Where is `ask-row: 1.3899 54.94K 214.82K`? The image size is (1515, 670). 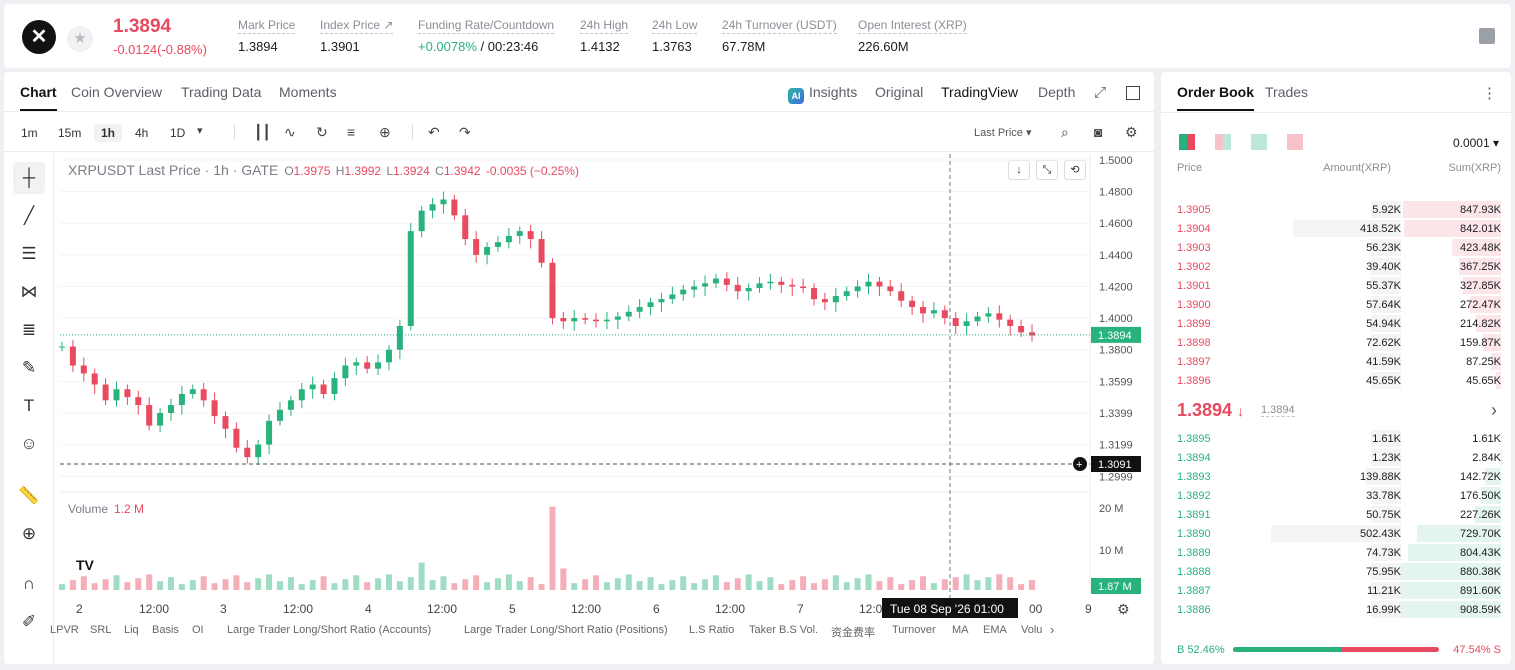
ask-row: 1.3899 54.94K 214.82K is located at coordinates (1339, 323).